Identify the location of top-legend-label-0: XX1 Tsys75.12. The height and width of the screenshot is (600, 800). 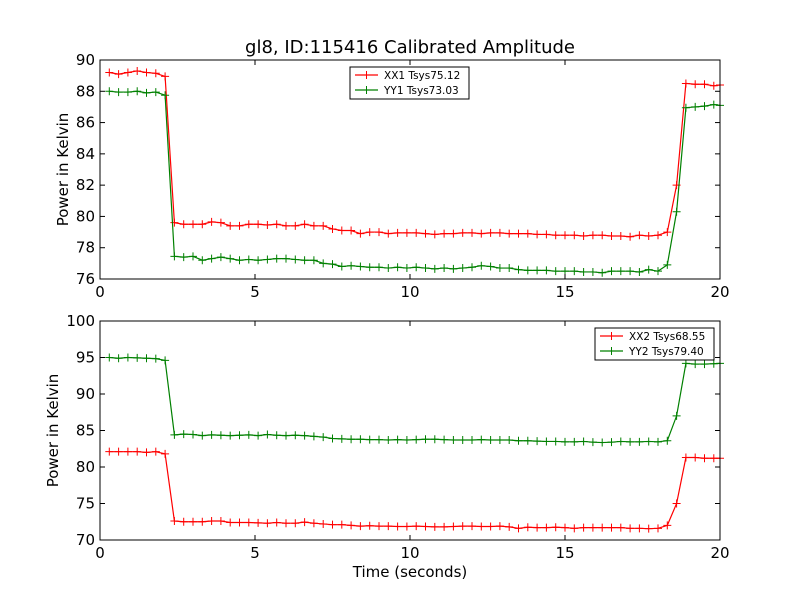
(422, 76).